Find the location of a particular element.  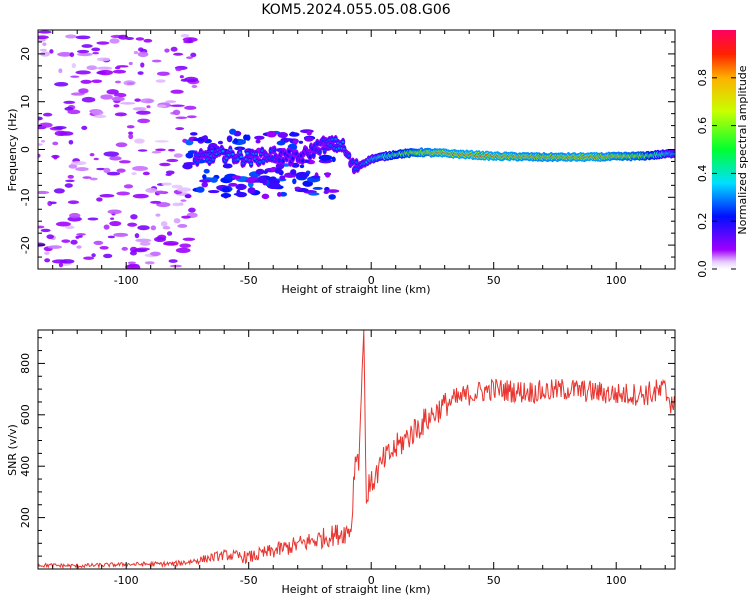

snr-ylabel: SNR (v/v) is located at coordinates (12, 450).